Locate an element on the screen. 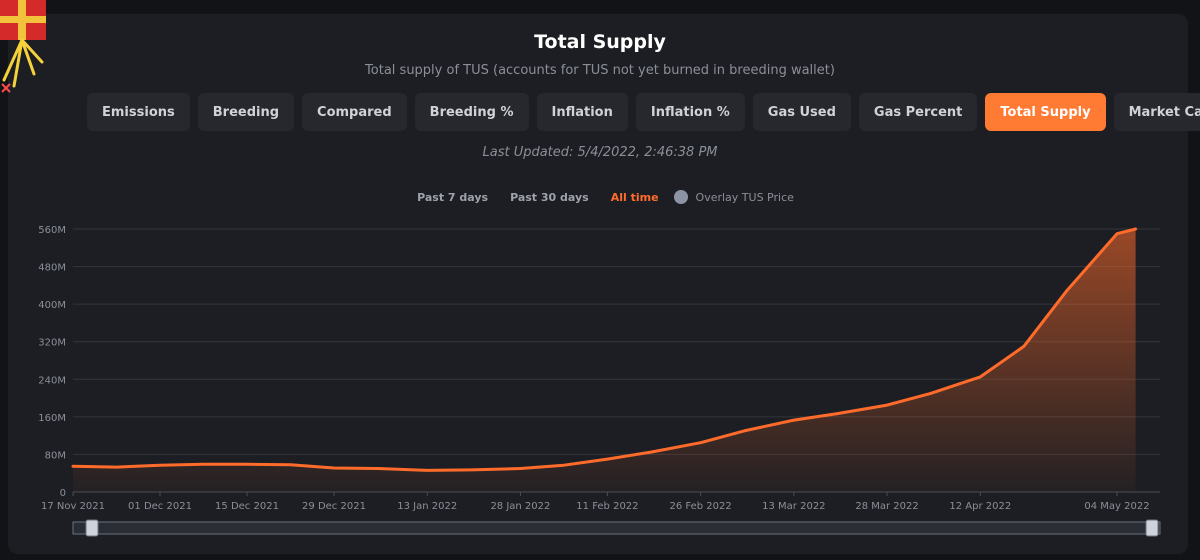  range-all-time: All time is located at coordinates (634, 197).